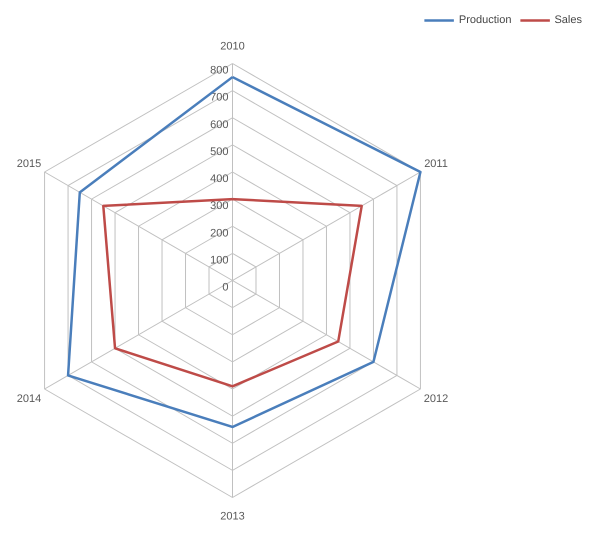 The image size is (592, 544). I want to click on spoke-label: 2012, so click(436, 399).